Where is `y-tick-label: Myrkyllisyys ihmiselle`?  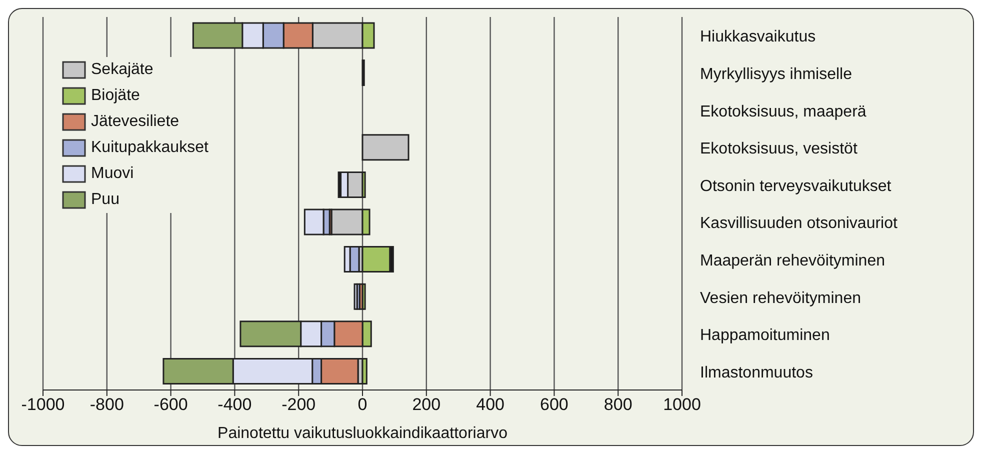 y-tick-label: Myrkyllisyys ihmiselle is located at coordinates (776, 74).